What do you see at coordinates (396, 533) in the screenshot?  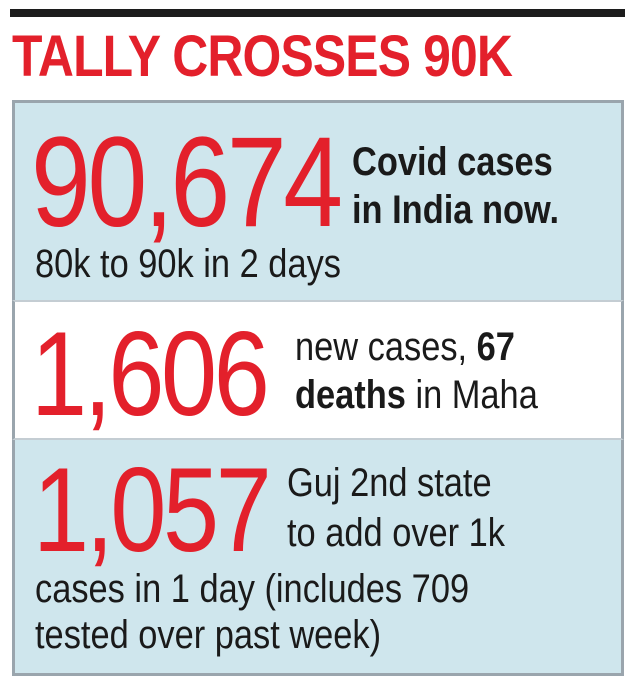 I see `stat-caption-line-2: to add over 1k` at bounding box center [396, 533].